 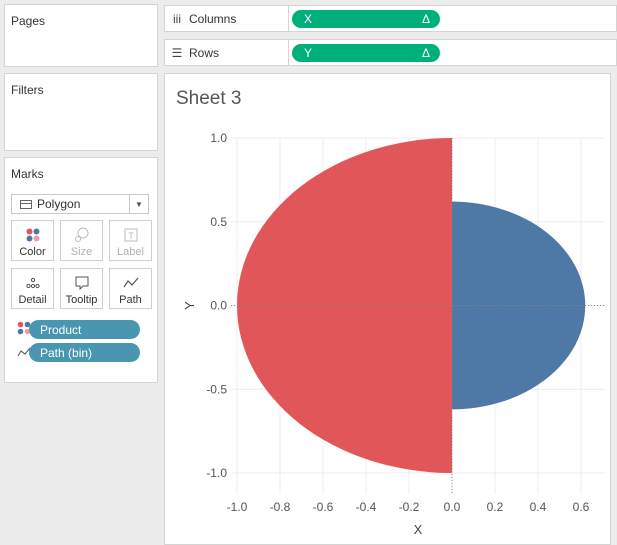 I want to click on color-label: Color, so click(x=32, y=252).